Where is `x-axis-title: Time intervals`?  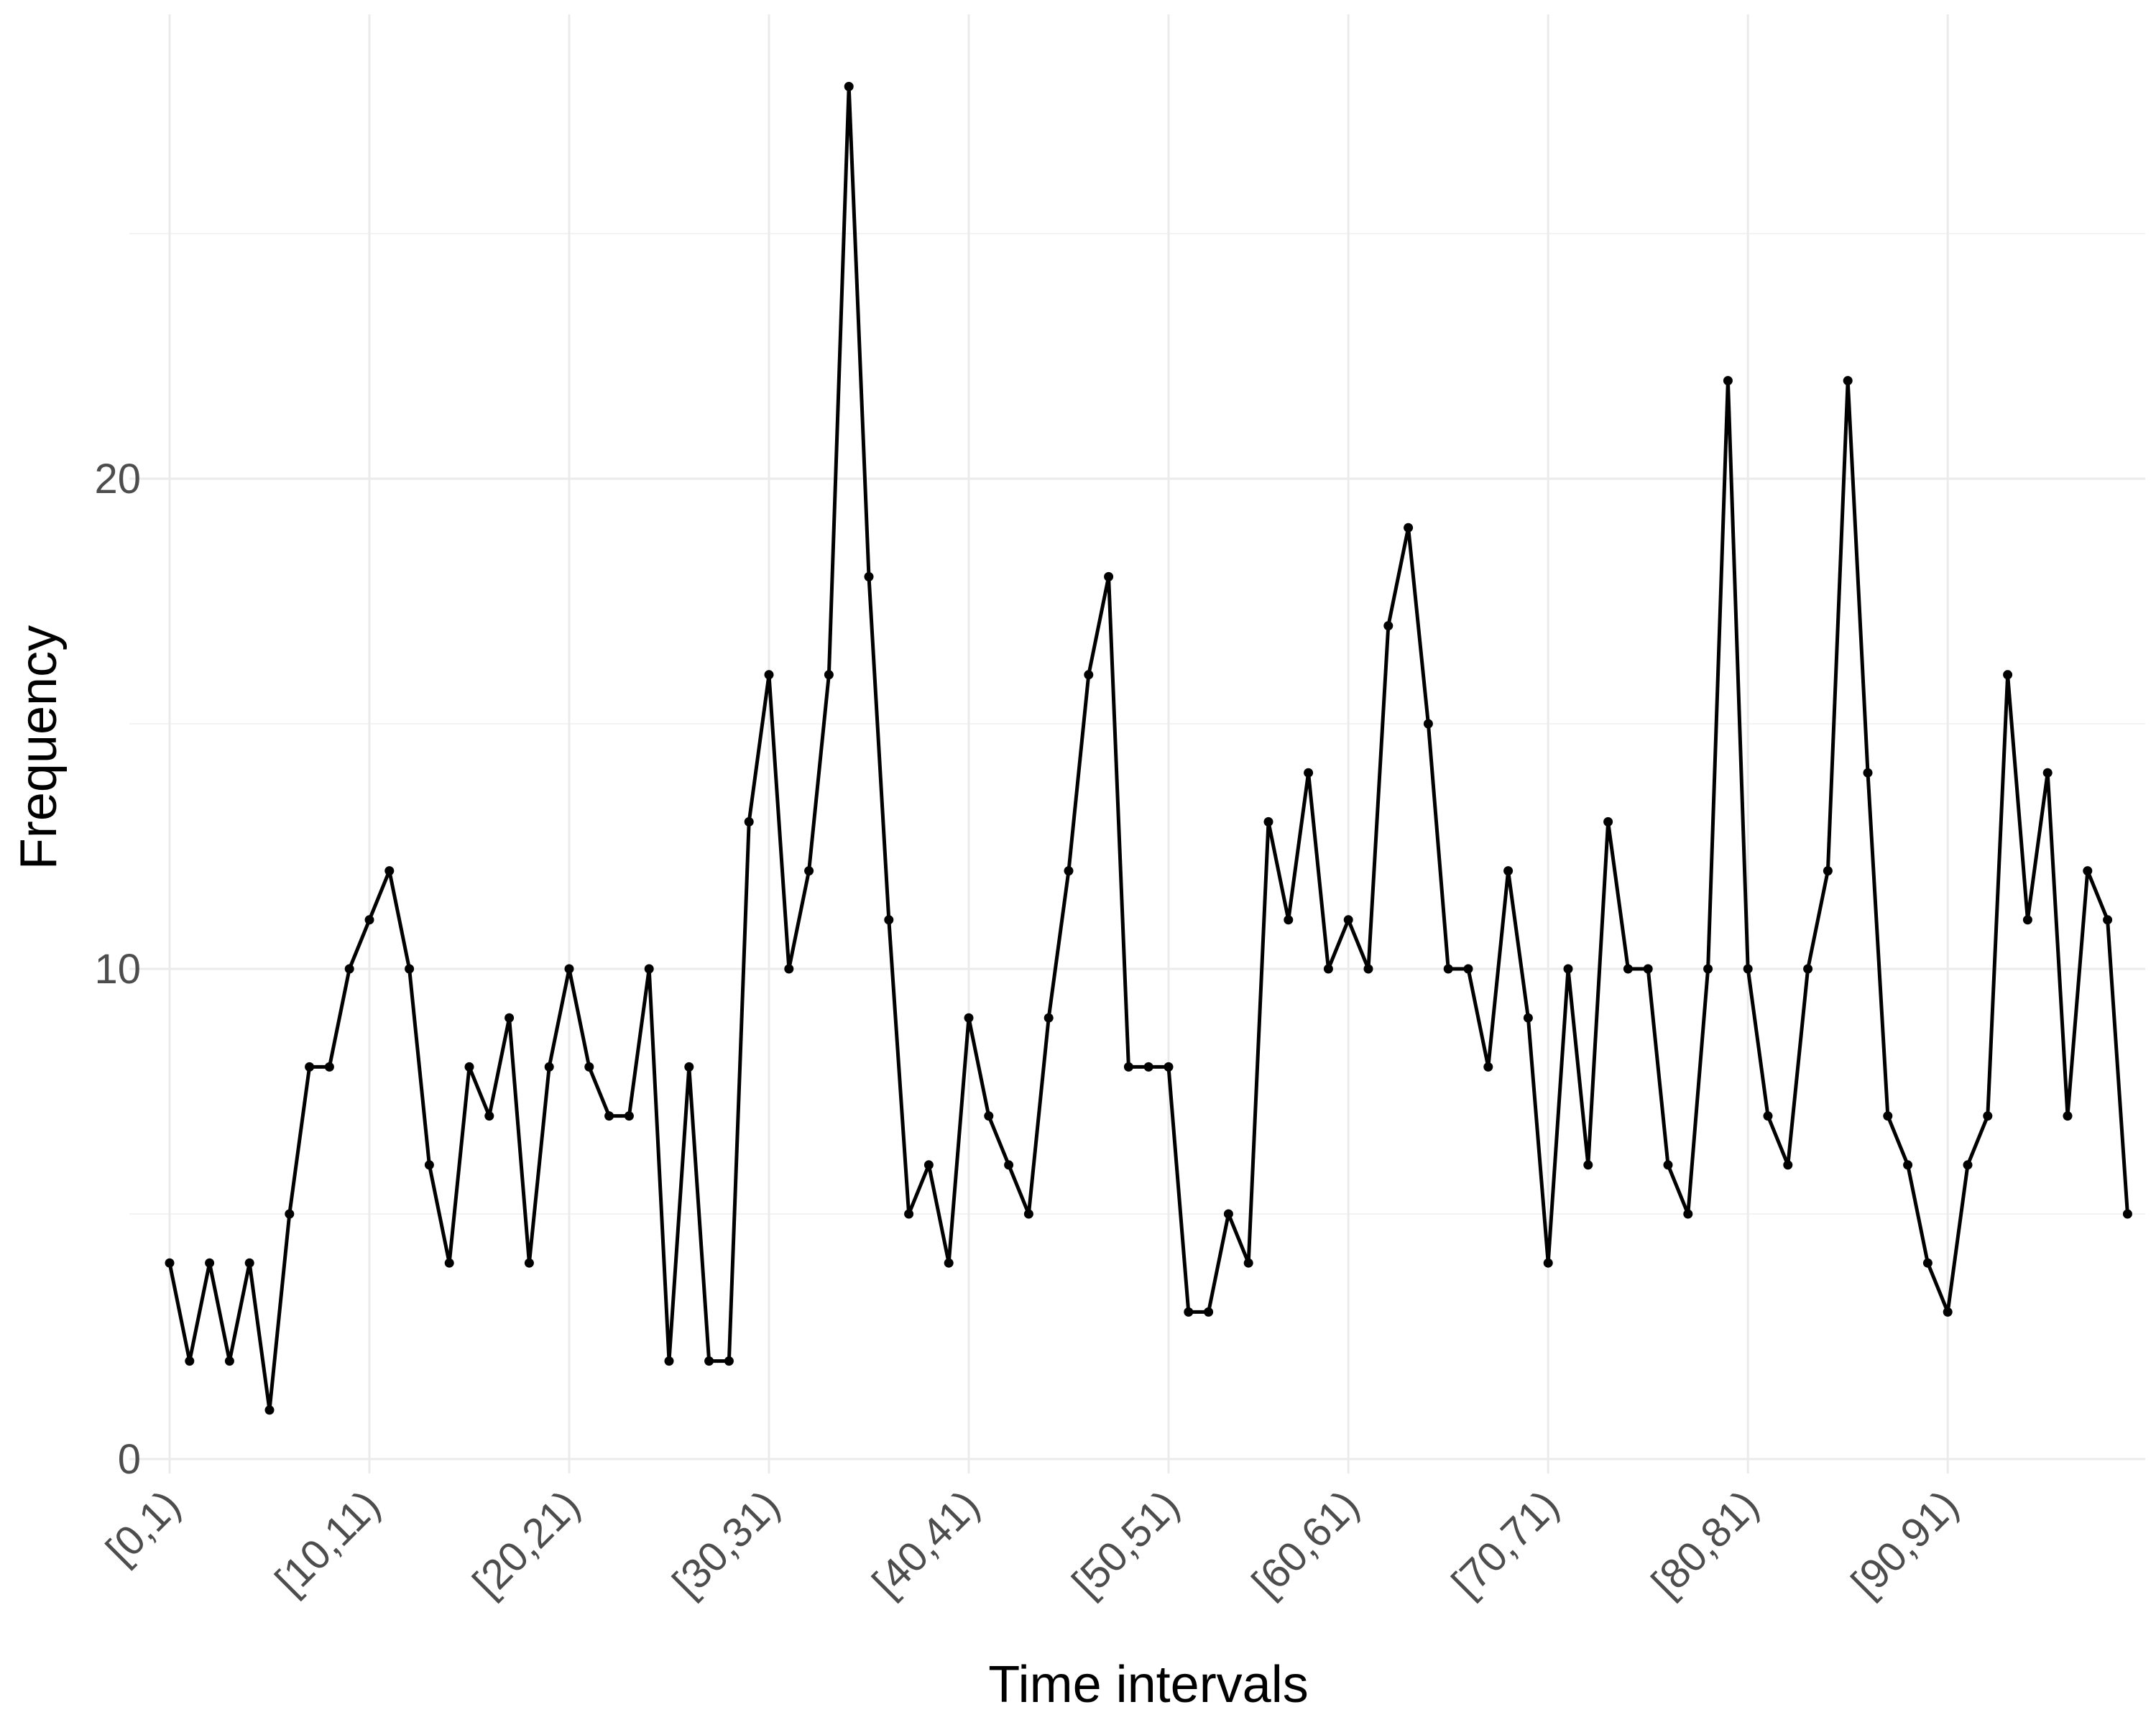 x-axis-title: Time intervals is located at coordinates (1148, 1685).